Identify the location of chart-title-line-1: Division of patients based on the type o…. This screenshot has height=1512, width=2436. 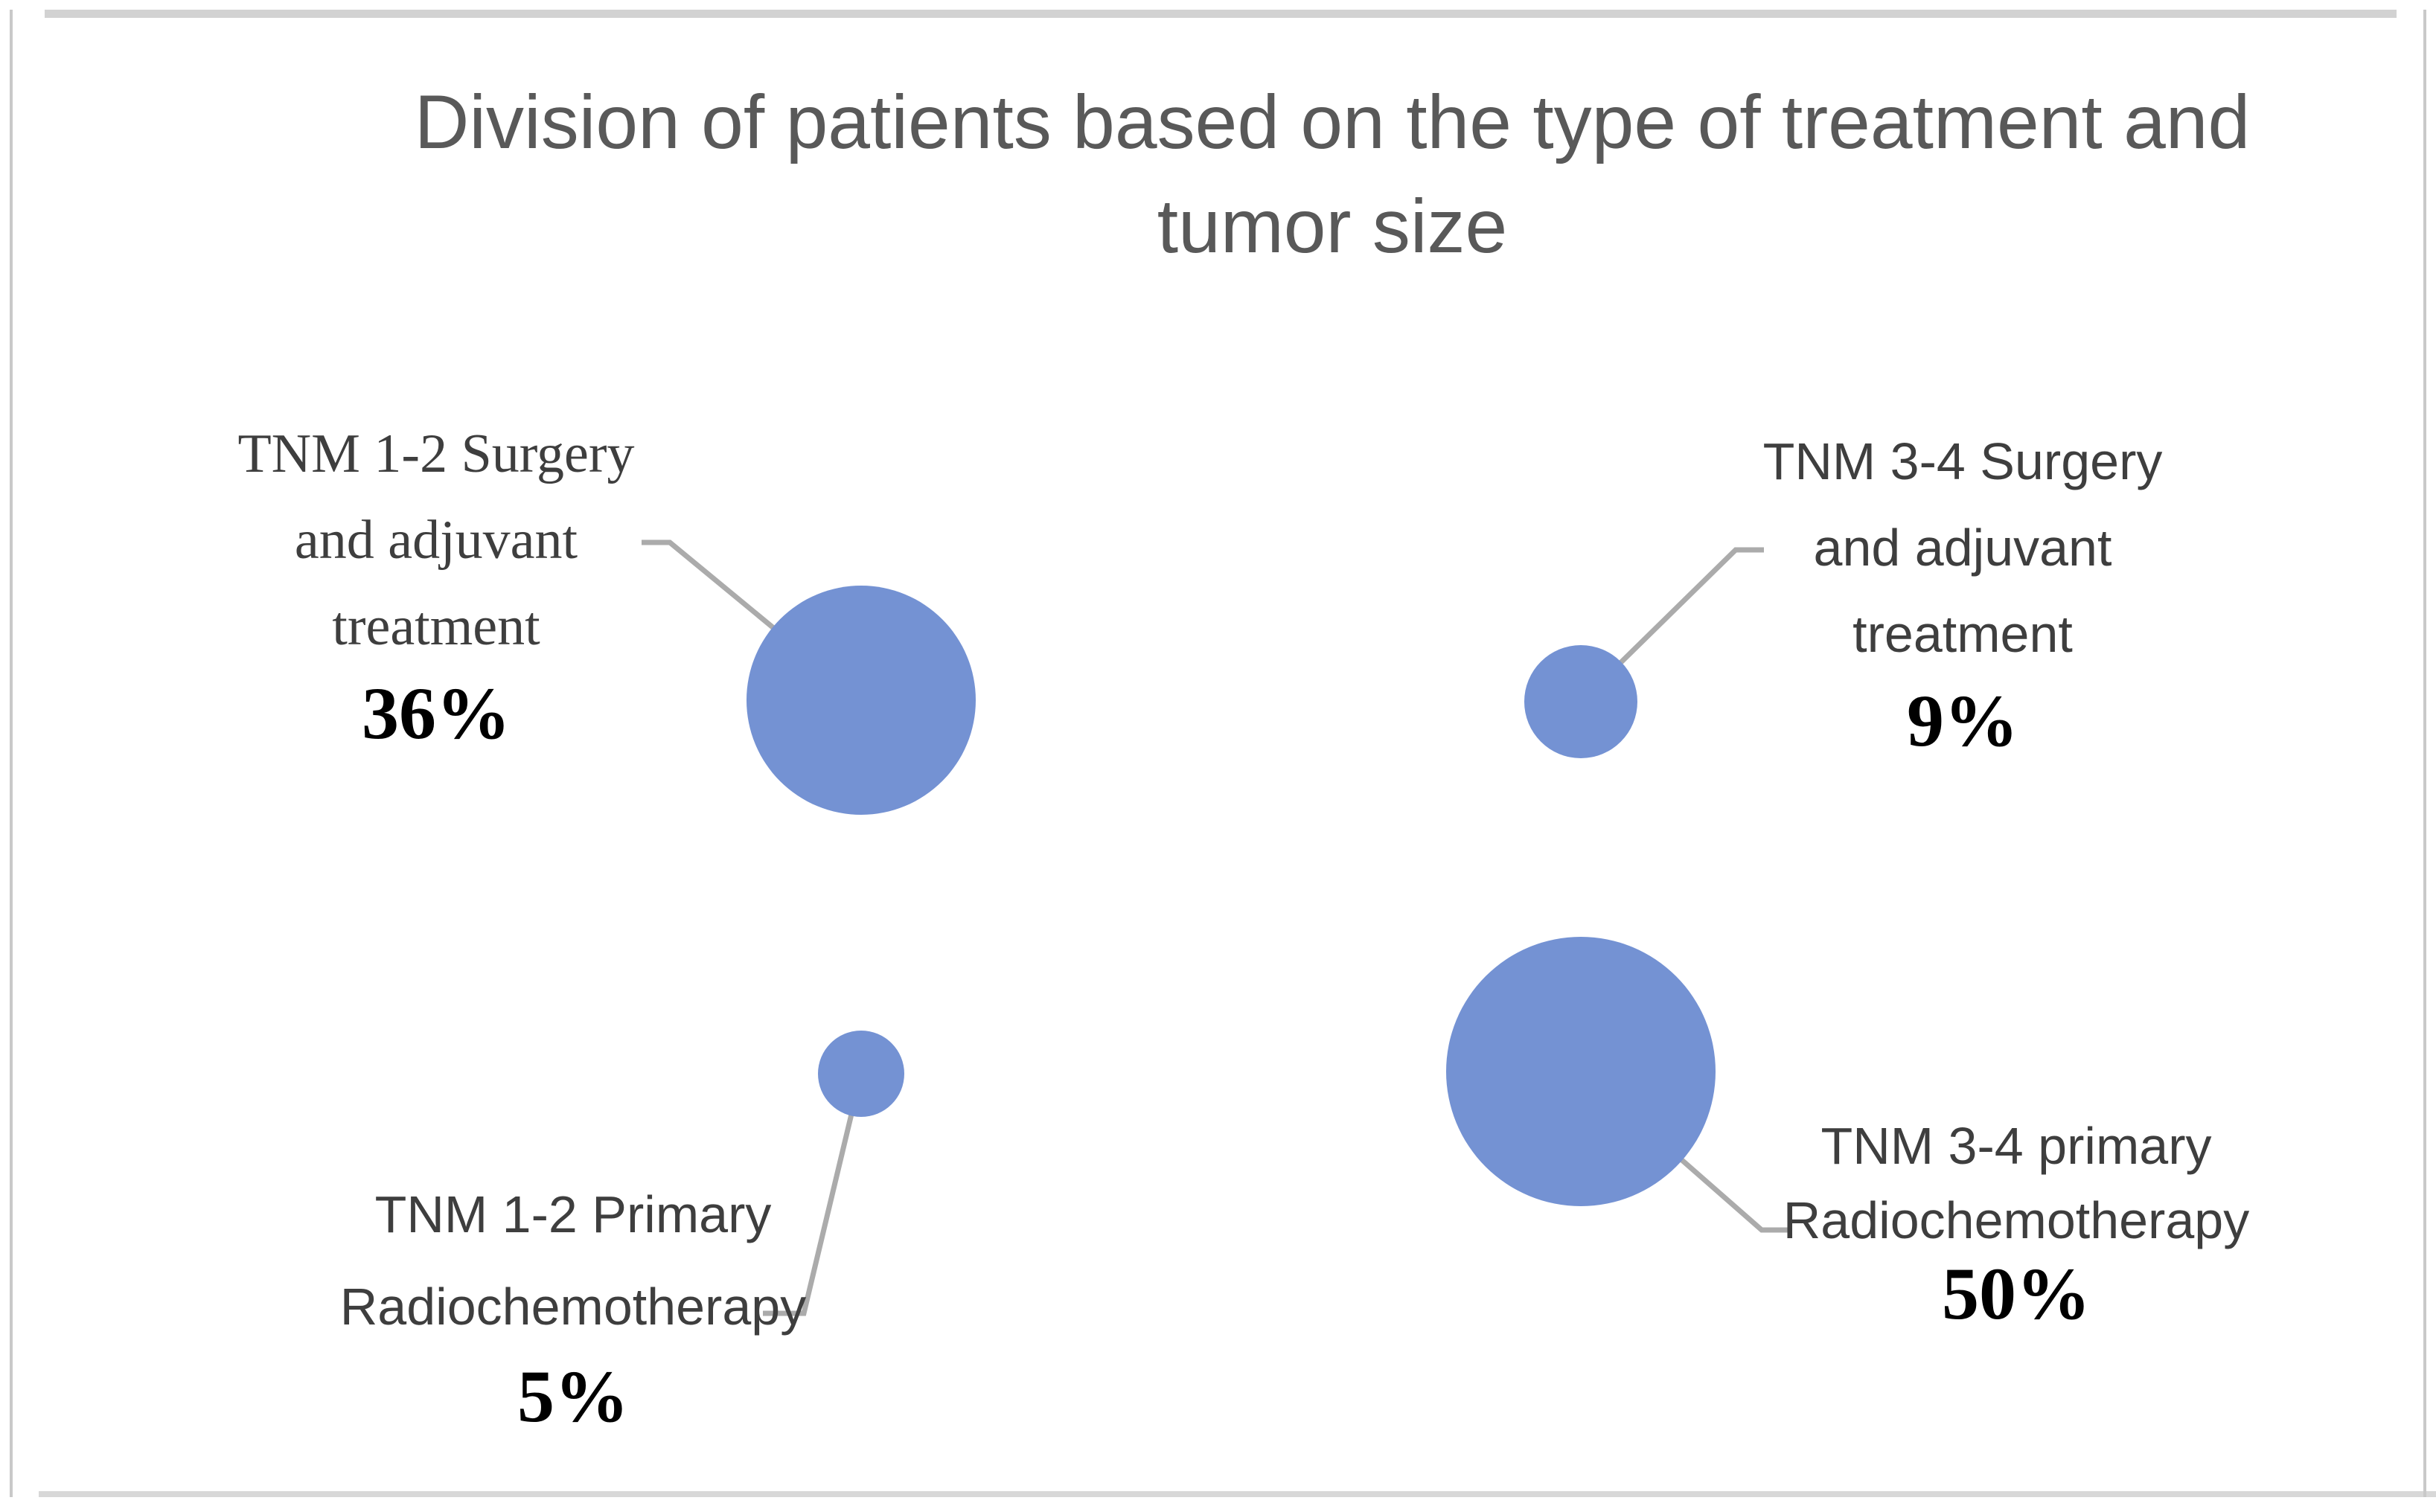
(1332, 122).